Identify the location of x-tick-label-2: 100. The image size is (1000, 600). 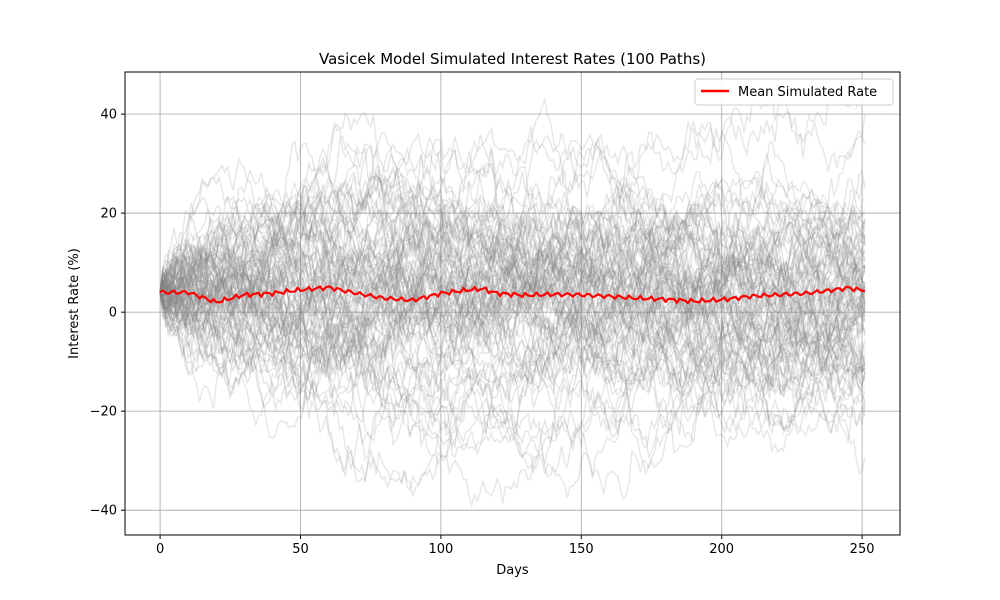
(440, 549).